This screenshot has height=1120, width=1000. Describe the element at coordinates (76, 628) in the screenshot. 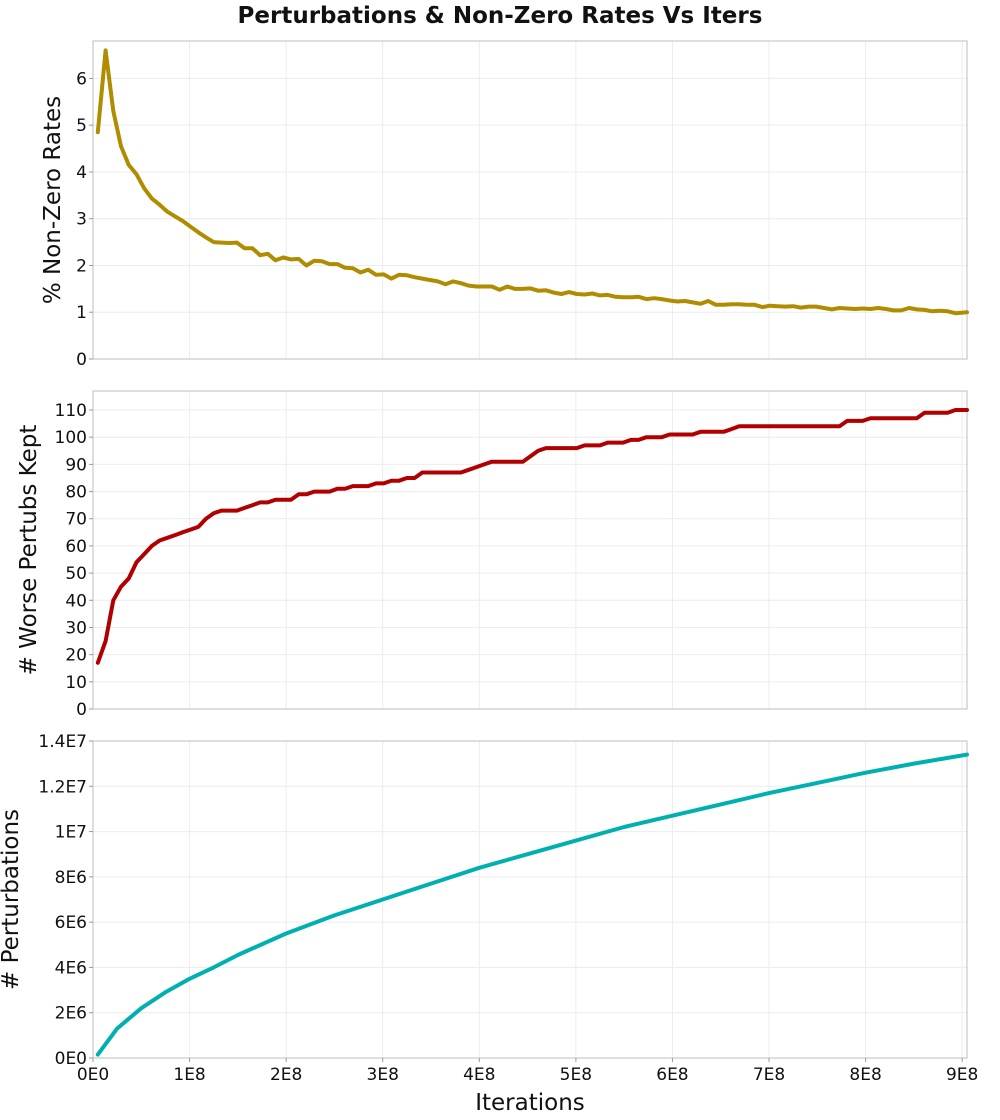

I see `y-tick-label: 30` at that location.